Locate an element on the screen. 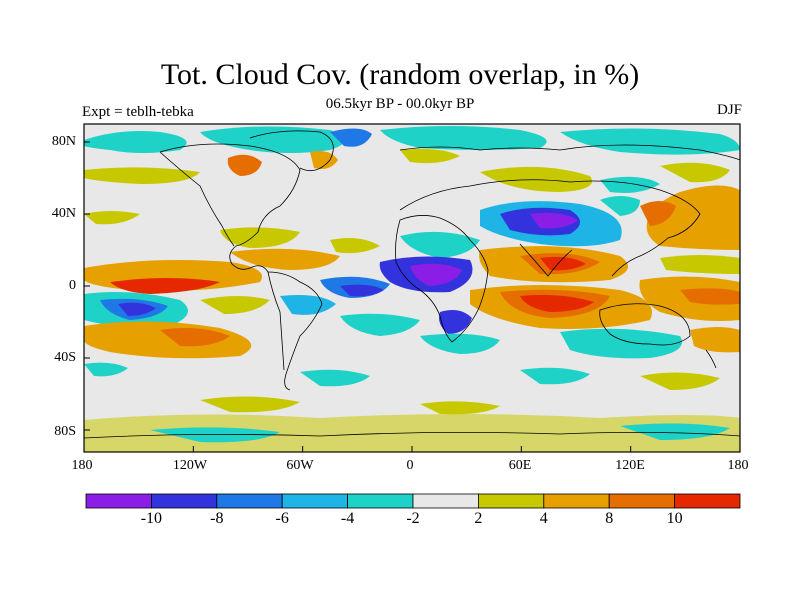 This screenshot has height=600, width=800. lat-label-40s: 40S is located at coordinates (65, 357).